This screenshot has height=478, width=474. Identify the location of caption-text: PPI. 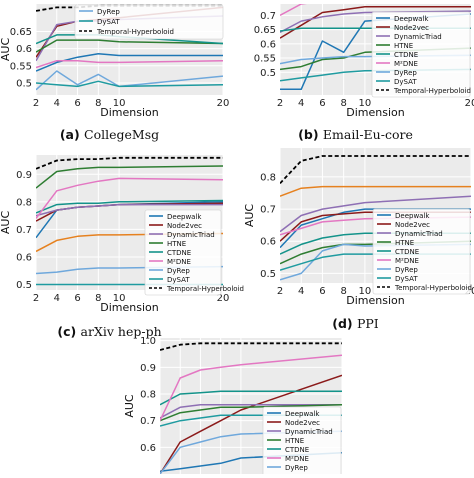
(368, 323).